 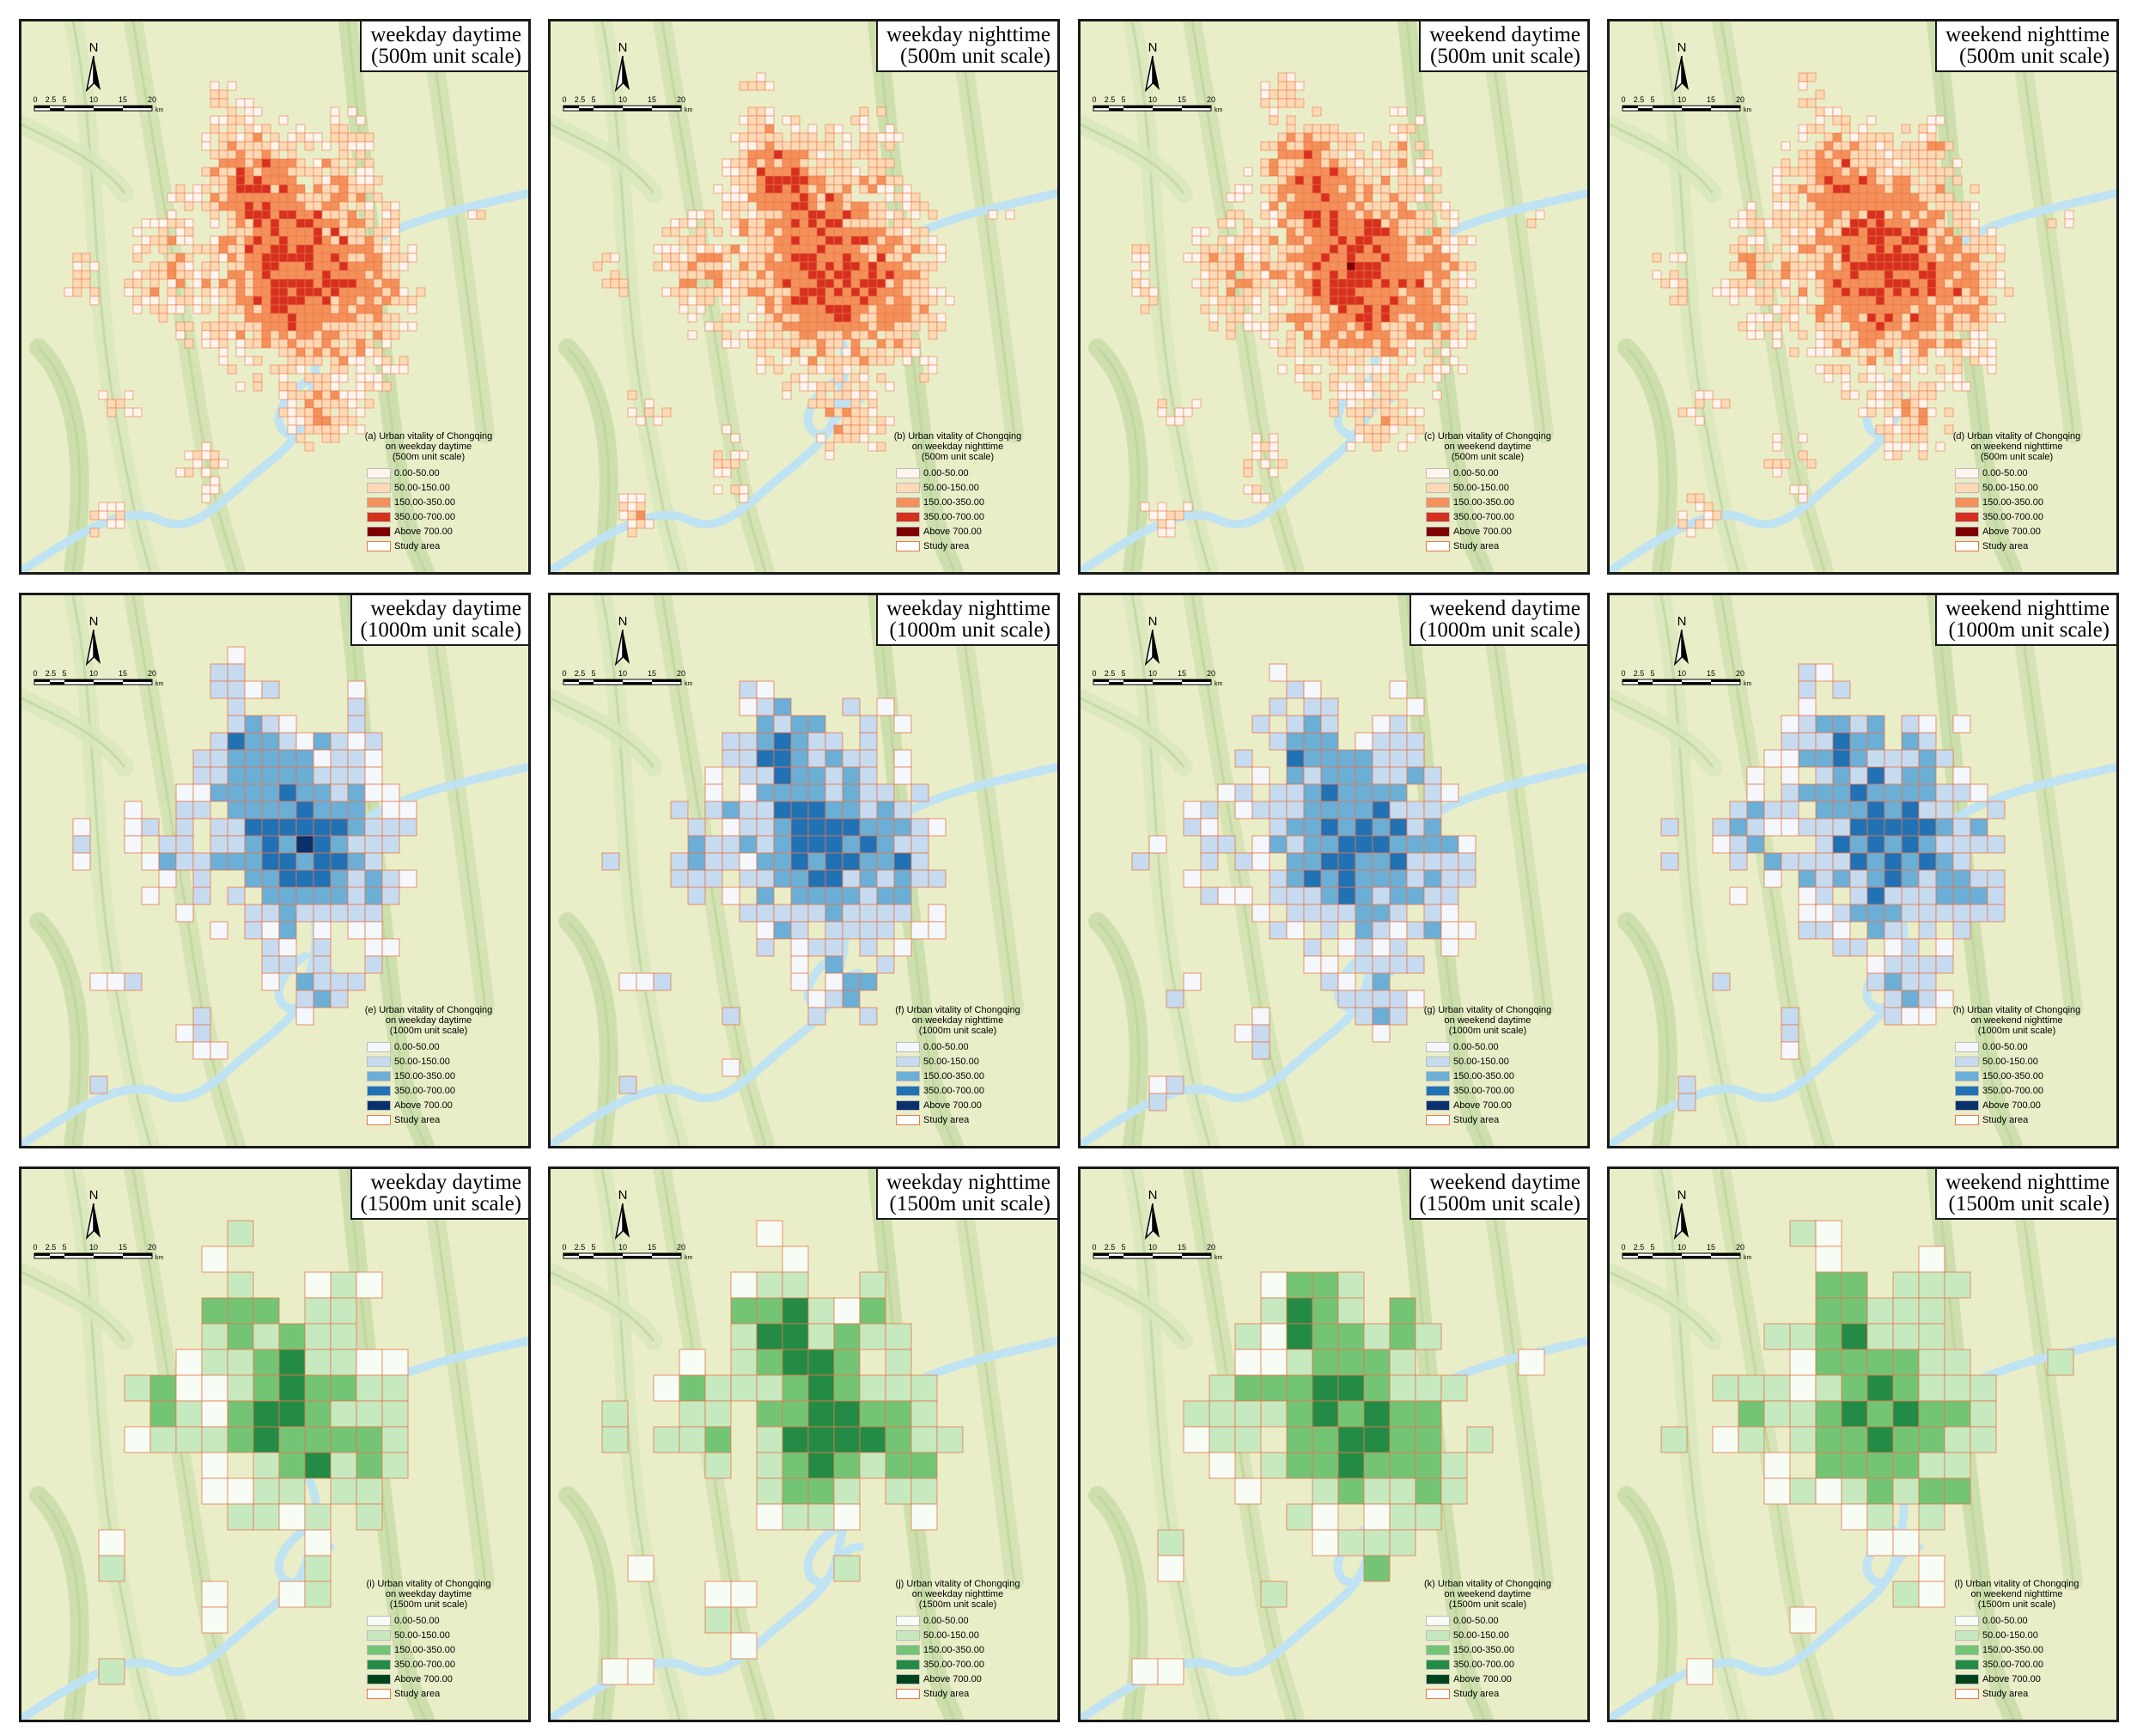 I want to click on scale-bar: 0 2.5 5 10 15 20 km, so click(x=635, y=683).